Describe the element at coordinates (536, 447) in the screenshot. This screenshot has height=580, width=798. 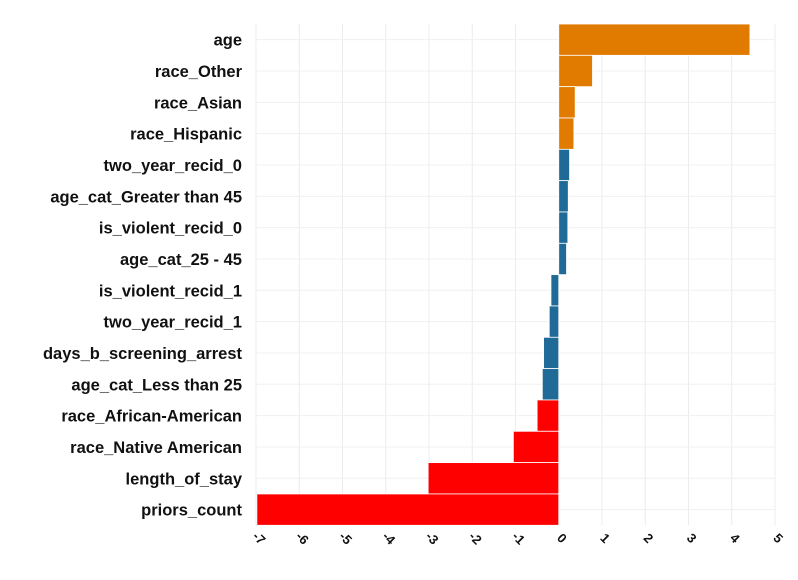
I see `bar-race-native-american` at that location.